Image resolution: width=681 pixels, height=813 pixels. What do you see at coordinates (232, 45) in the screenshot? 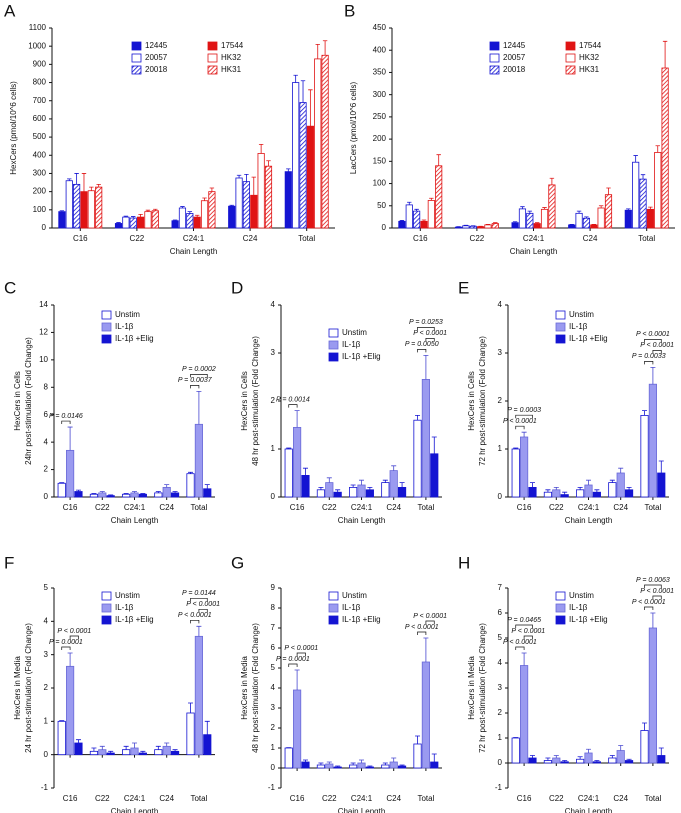
I see `legend-label: 17544` at bounding box center [232, 45].